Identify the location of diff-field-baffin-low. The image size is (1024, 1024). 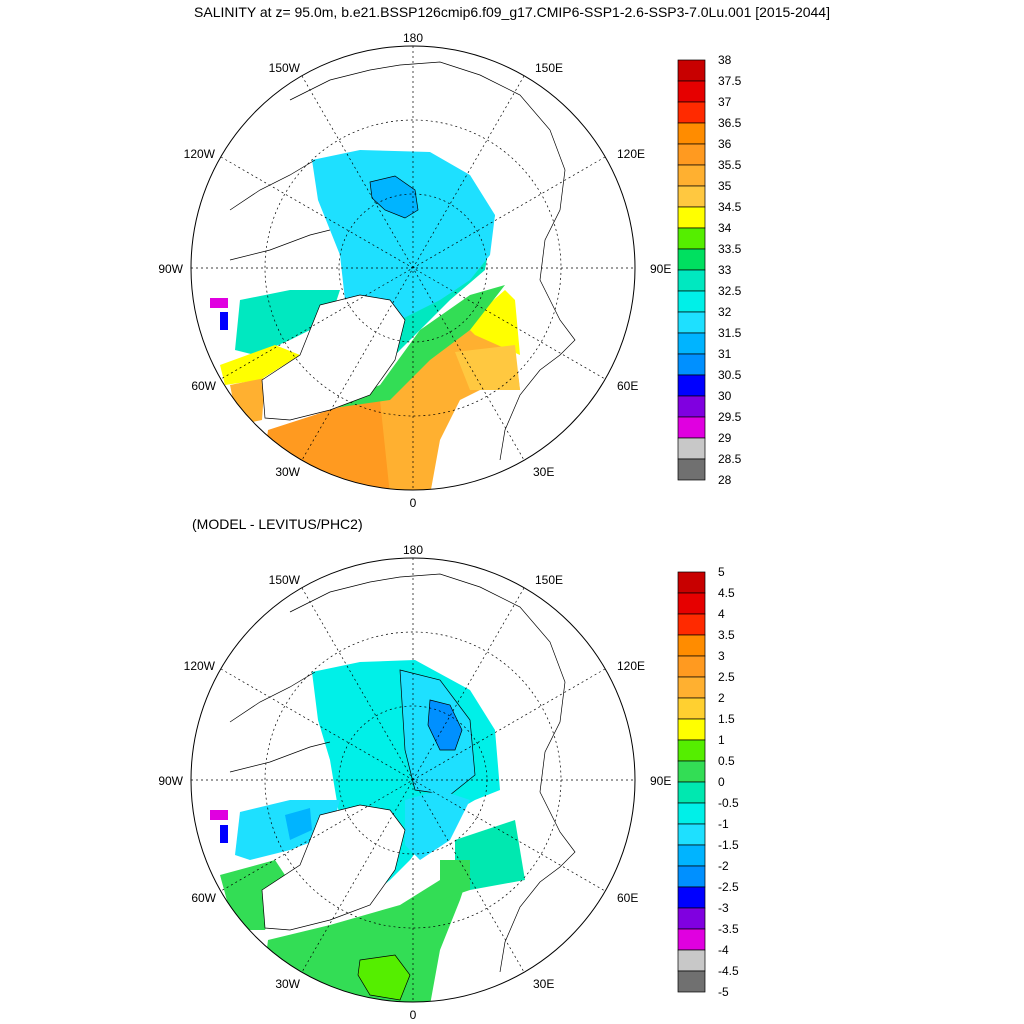
(287, 830).